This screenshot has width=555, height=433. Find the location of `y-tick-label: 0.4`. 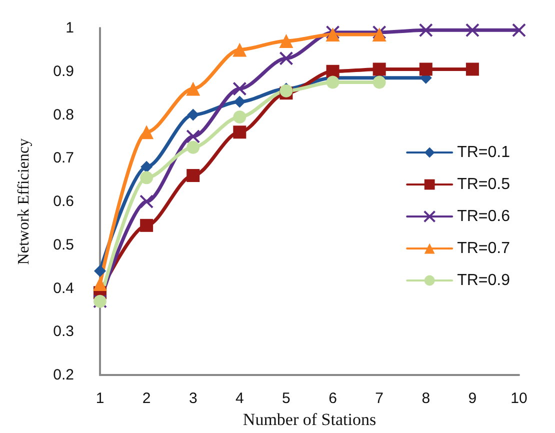

y-tick-label: 0.4 is located at coordinates (63, 288).